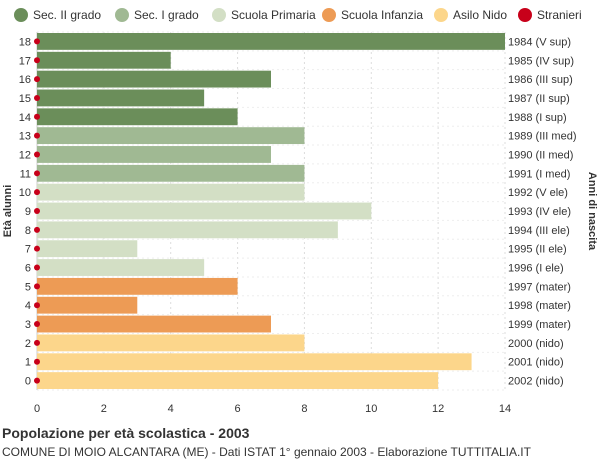  Describe the element at coordinates (171, 409) in the screenshot. I see `x-tick-label: 4` at that location.